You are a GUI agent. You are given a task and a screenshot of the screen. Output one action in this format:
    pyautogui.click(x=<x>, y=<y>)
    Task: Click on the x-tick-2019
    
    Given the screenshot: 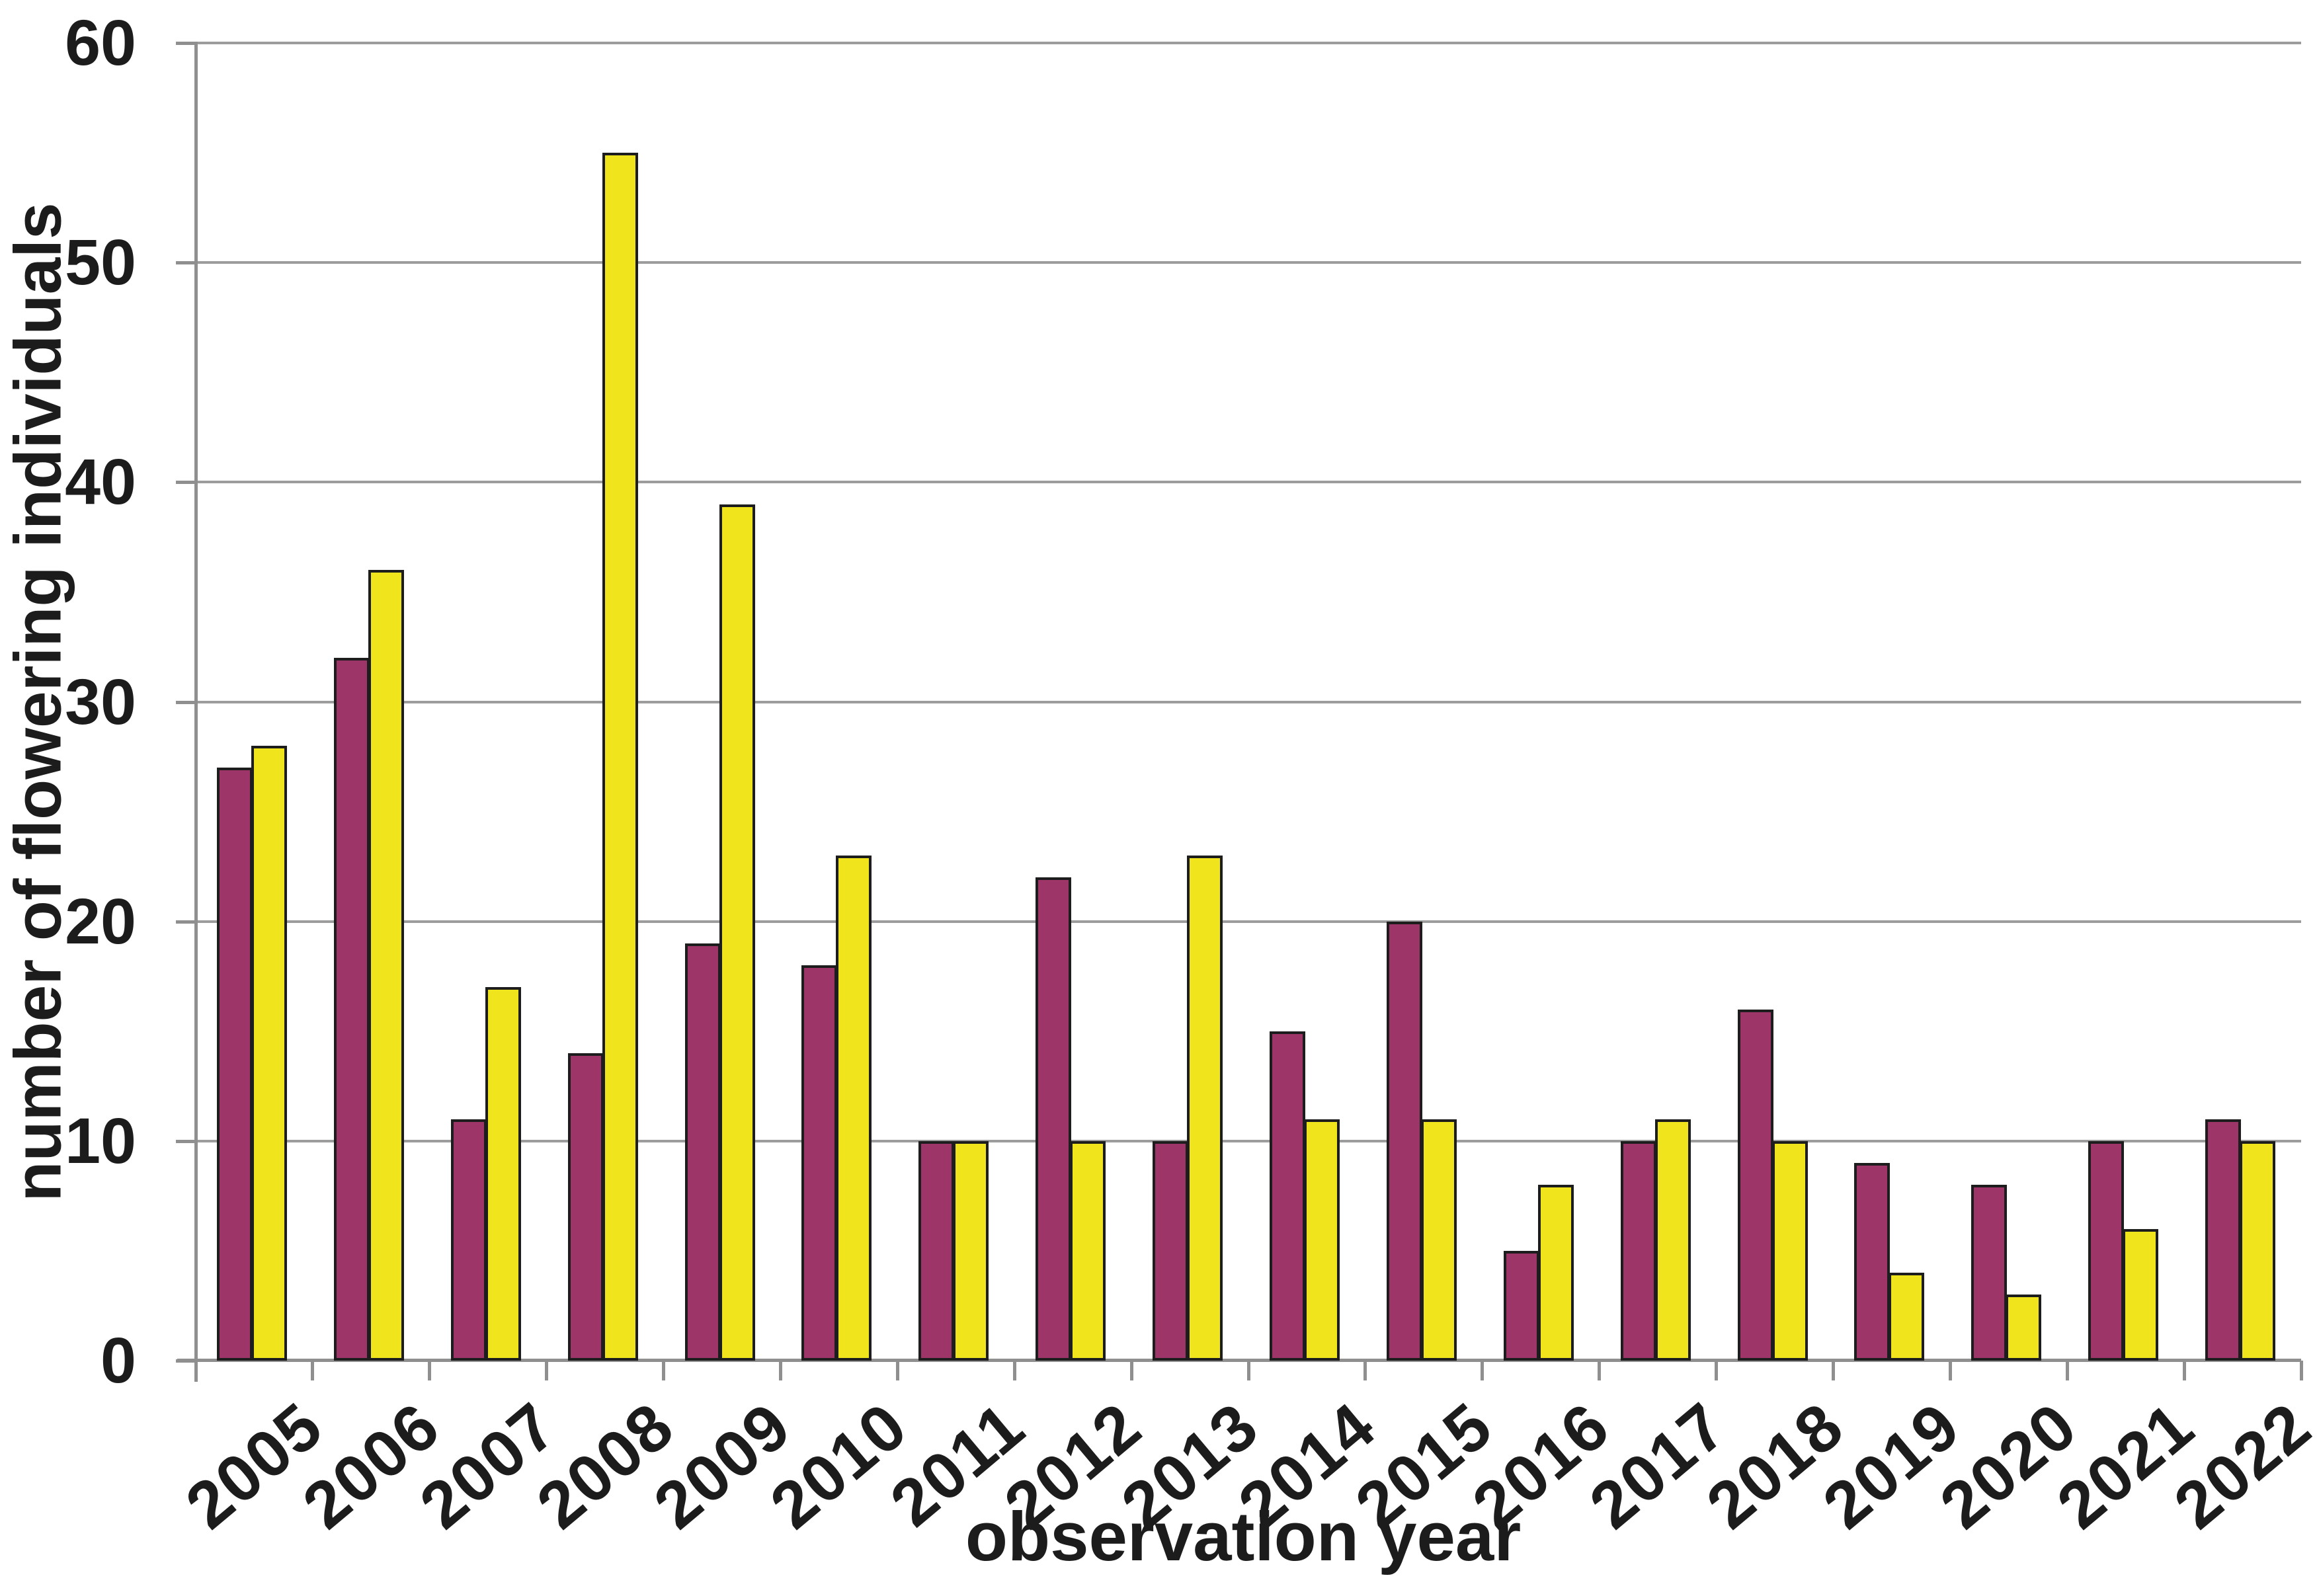 What is the action you would take?
    pyautogui.click(x=1833, y=1370)
    